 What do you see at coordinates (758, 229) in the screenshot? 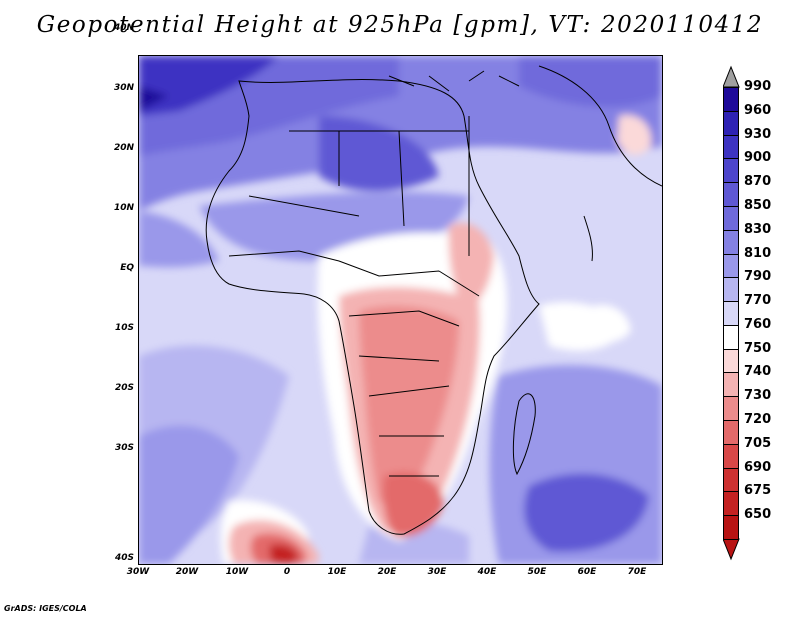
I see `colorbar-label: 830` at bounding box center [758, 229].